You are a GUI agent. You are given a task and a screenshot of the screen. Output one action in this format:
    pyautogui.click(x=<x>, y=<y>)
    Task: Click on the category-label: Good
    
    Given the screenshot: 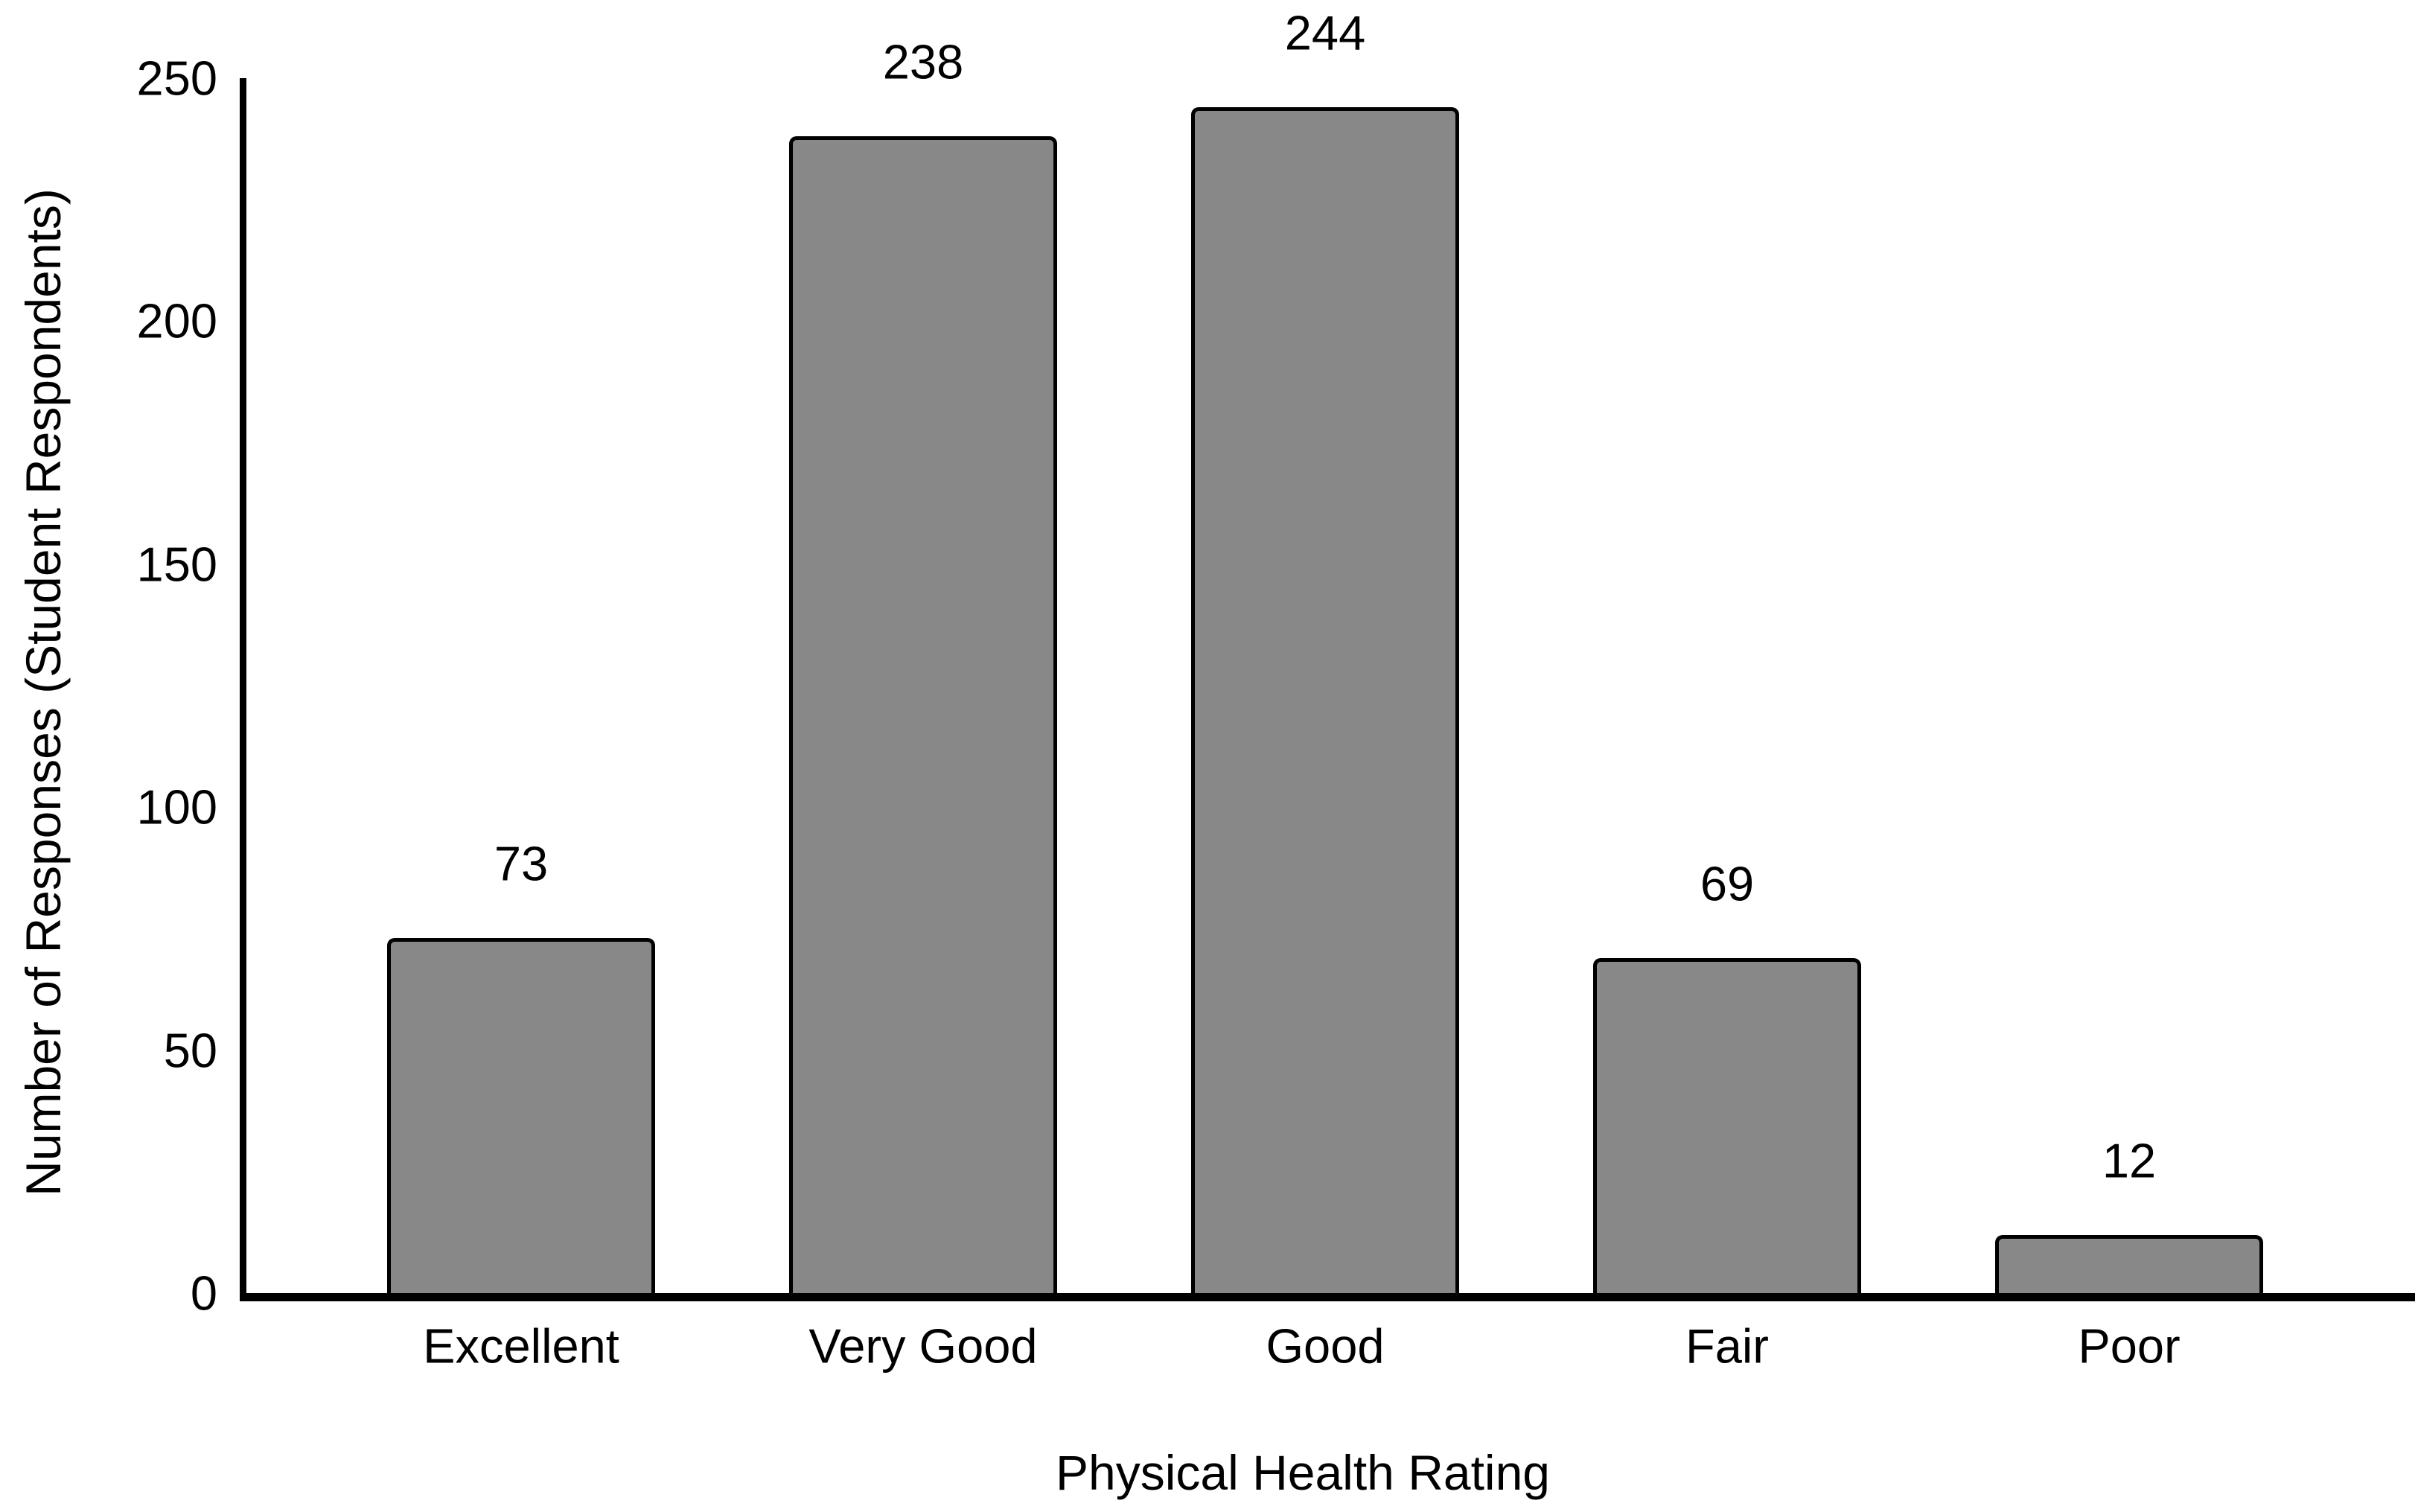 What is the action you would take?
    pyautogui.click(x=1325, y=1346)
    